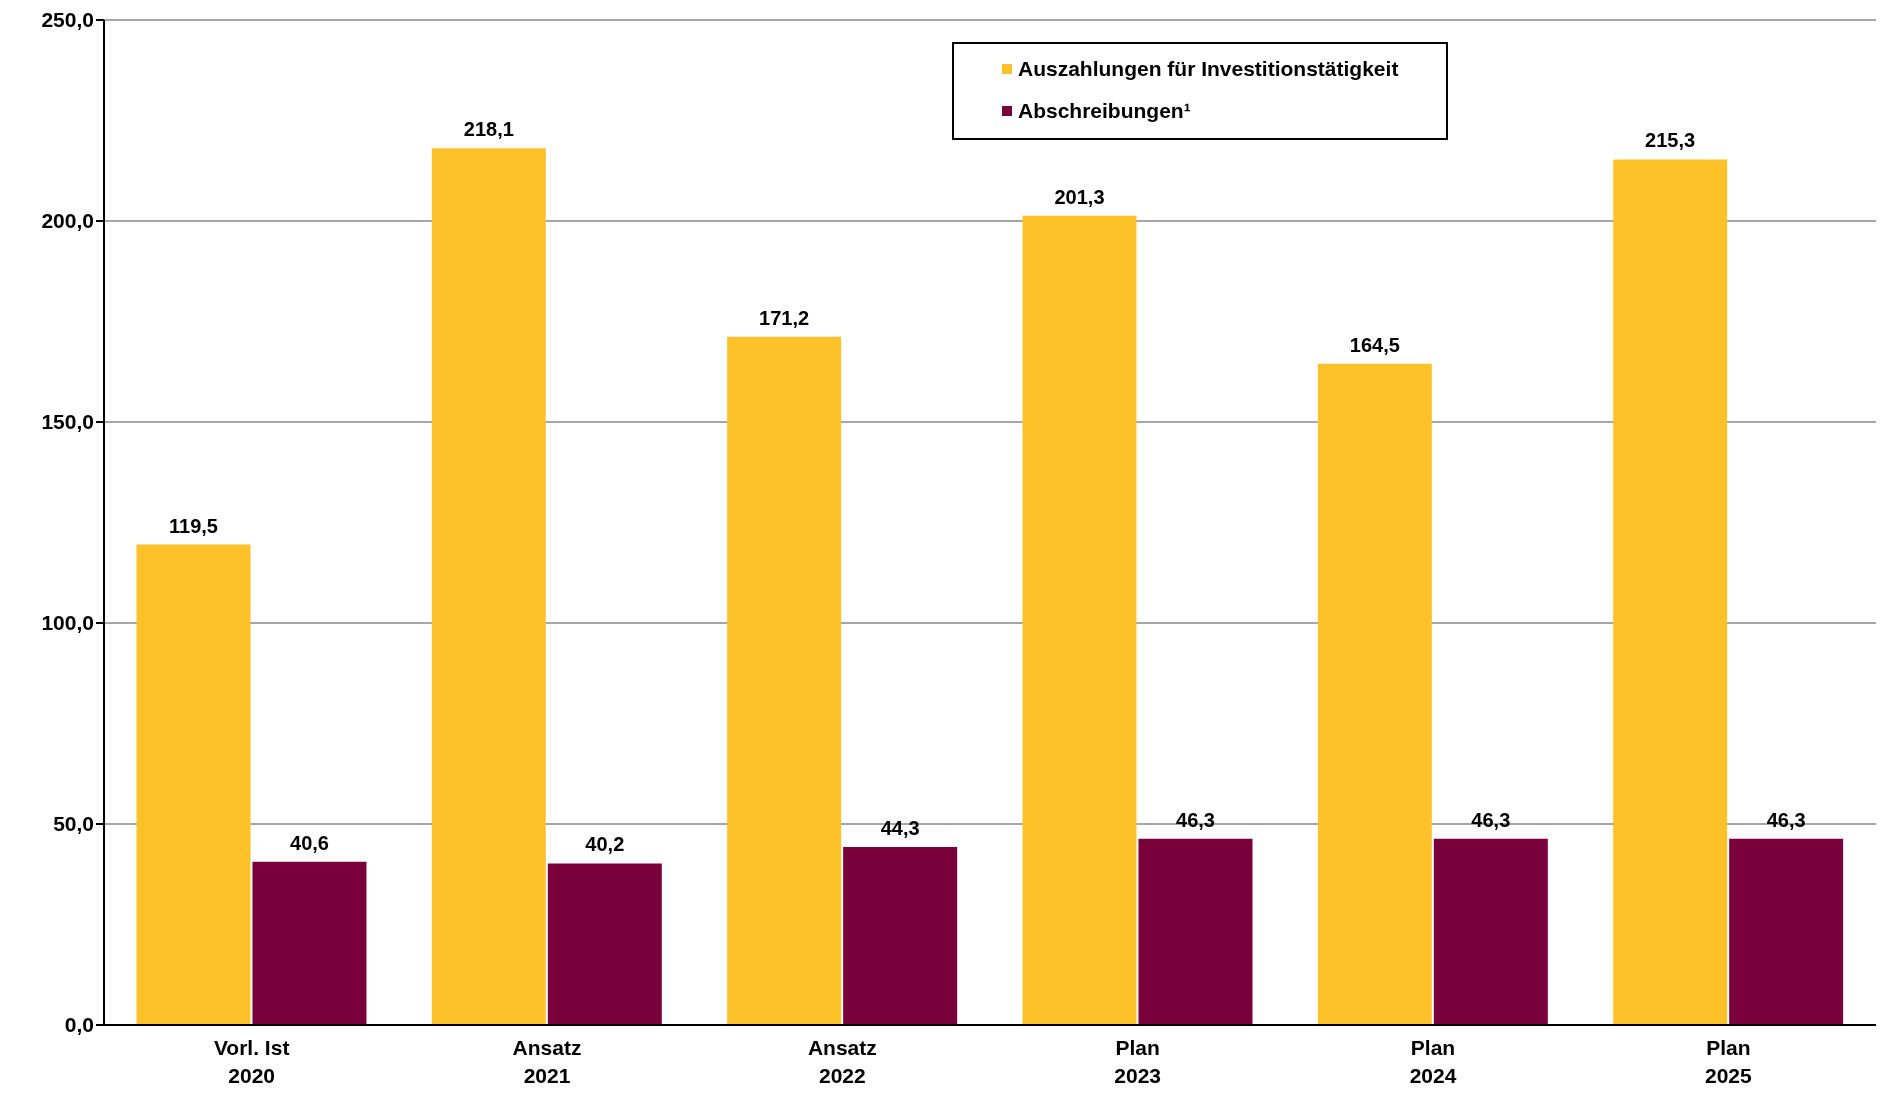 The image size is (1886, 1099). Describe the element at coordinates (79, 1025) in the screenshot. I see `y-tick-label: 0,0` at that location.